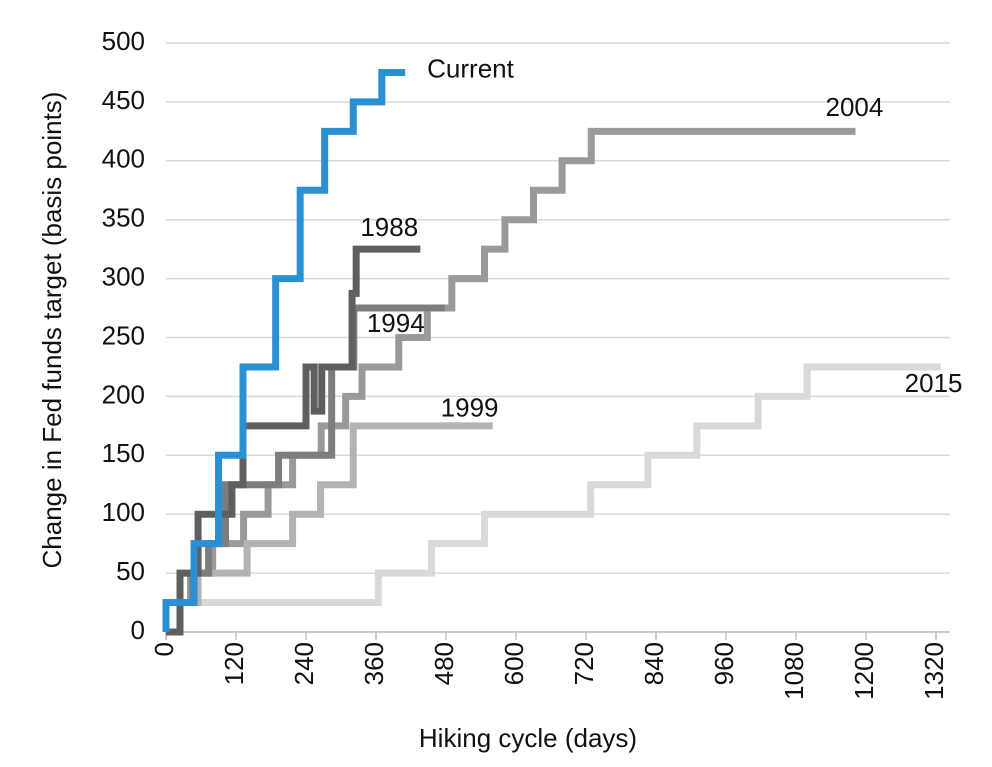 The image size is (992, 767). What do you see at coordinates (123, 218) in the screenshot?
I see `y-tick-label: 350` at bounding box center [123, 218].